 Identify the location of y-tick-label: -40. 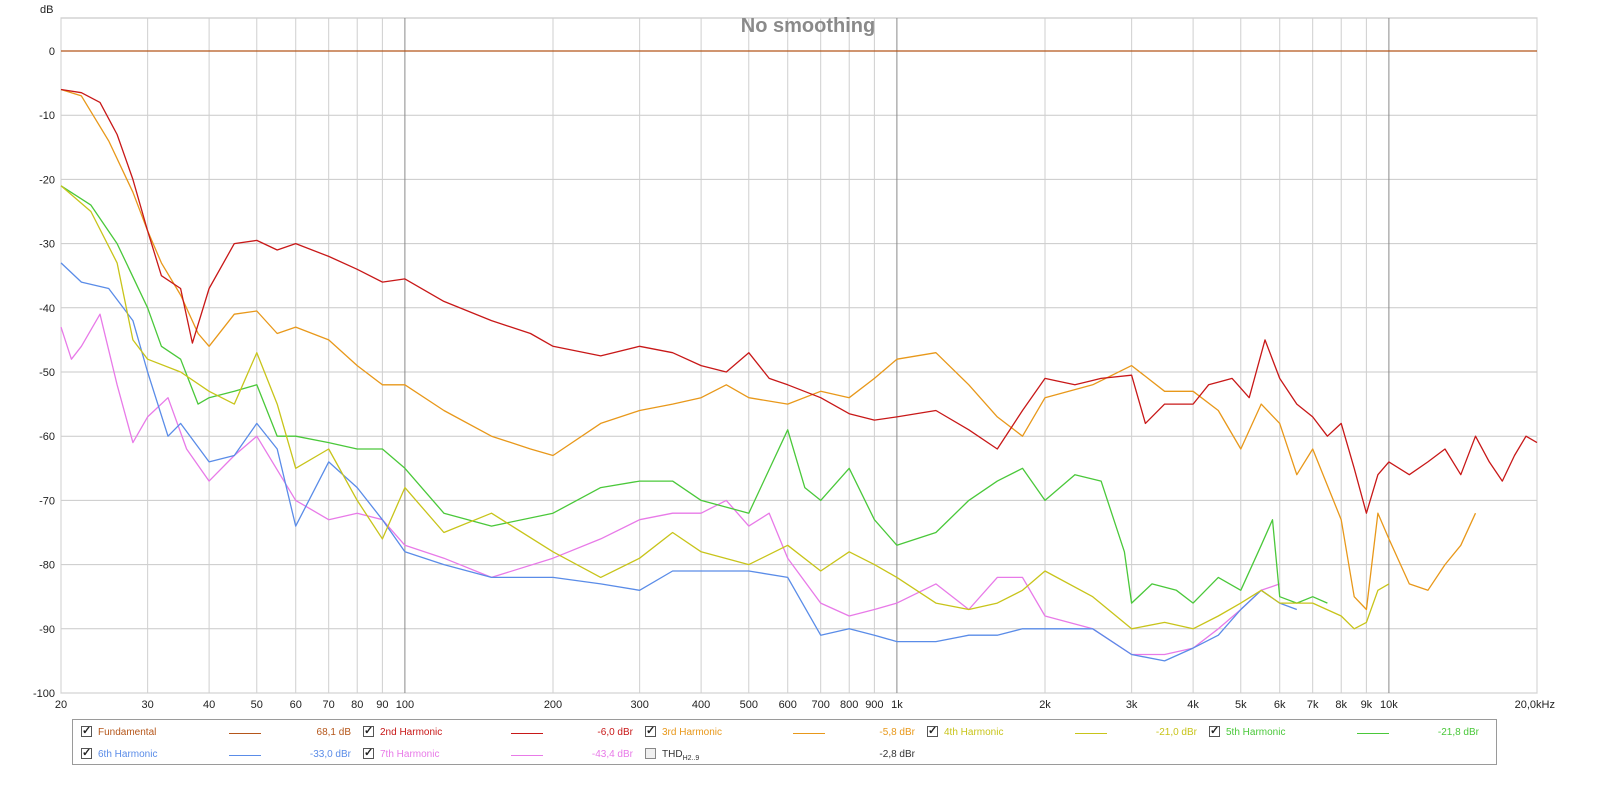
(47, 309).